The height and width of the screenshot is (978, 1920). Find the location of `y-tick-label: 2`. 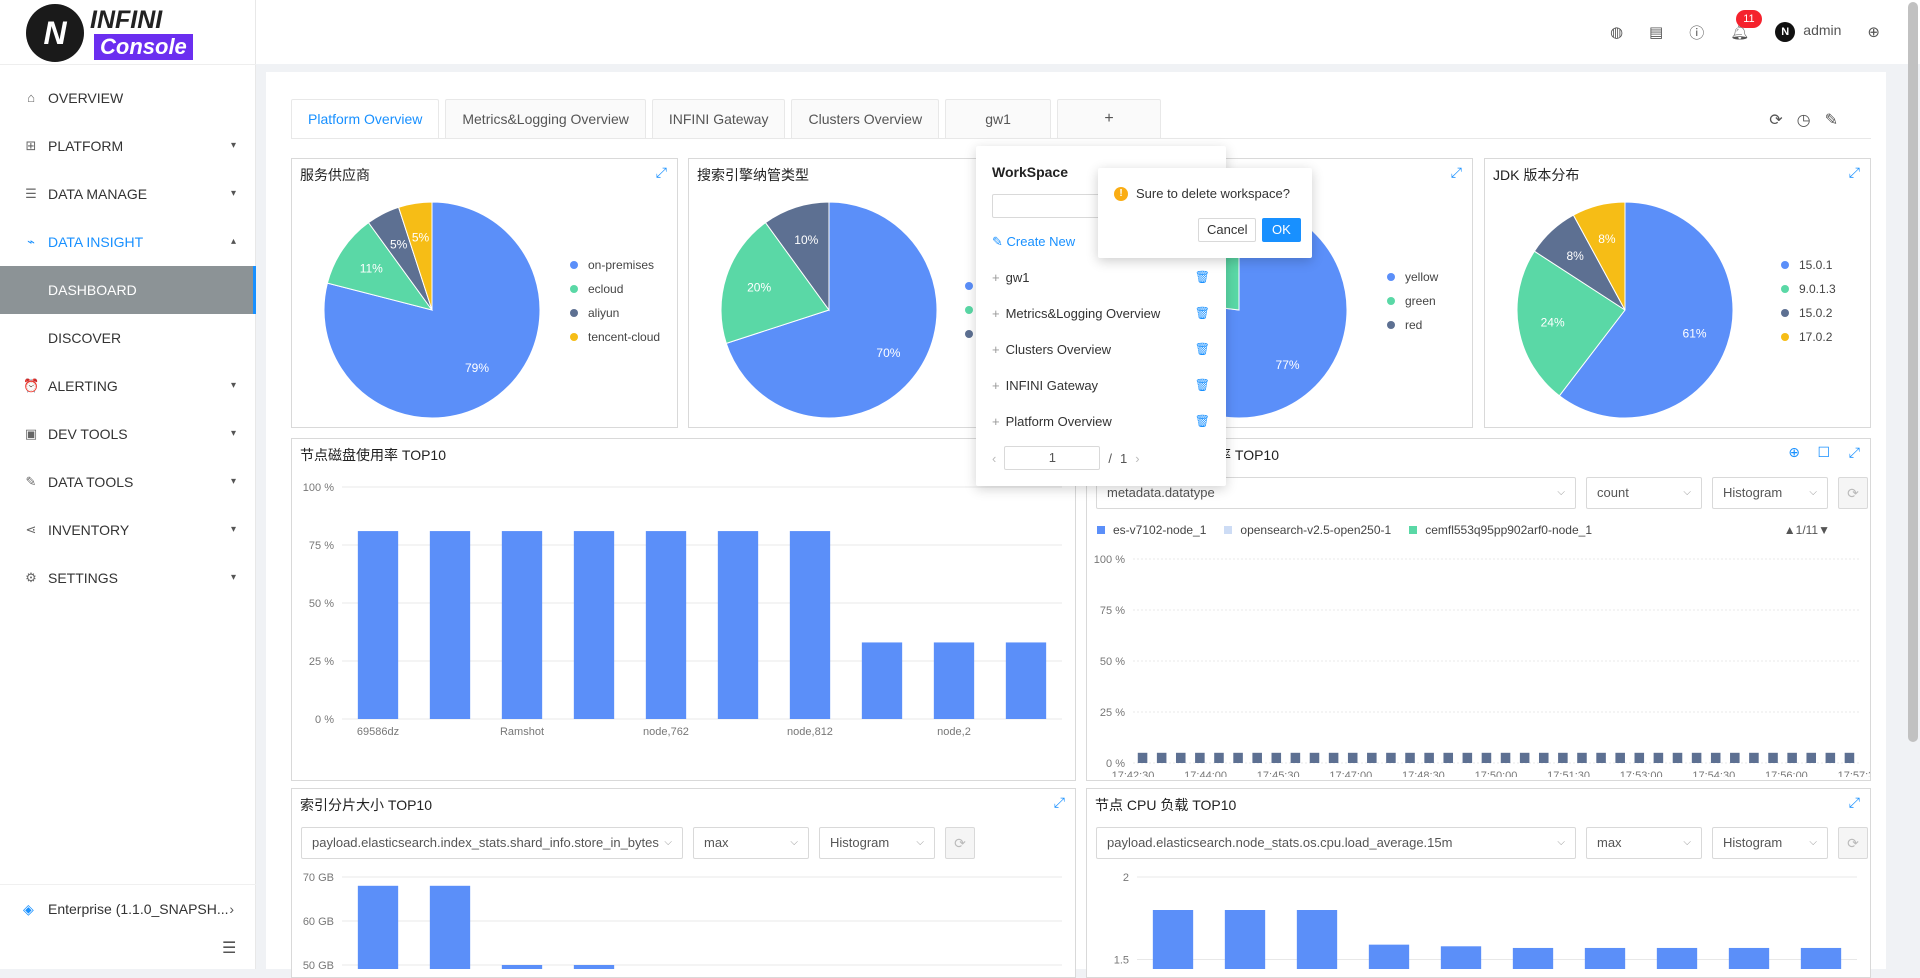

y-tick-label: 2 is located at coordinates (1126, 878).